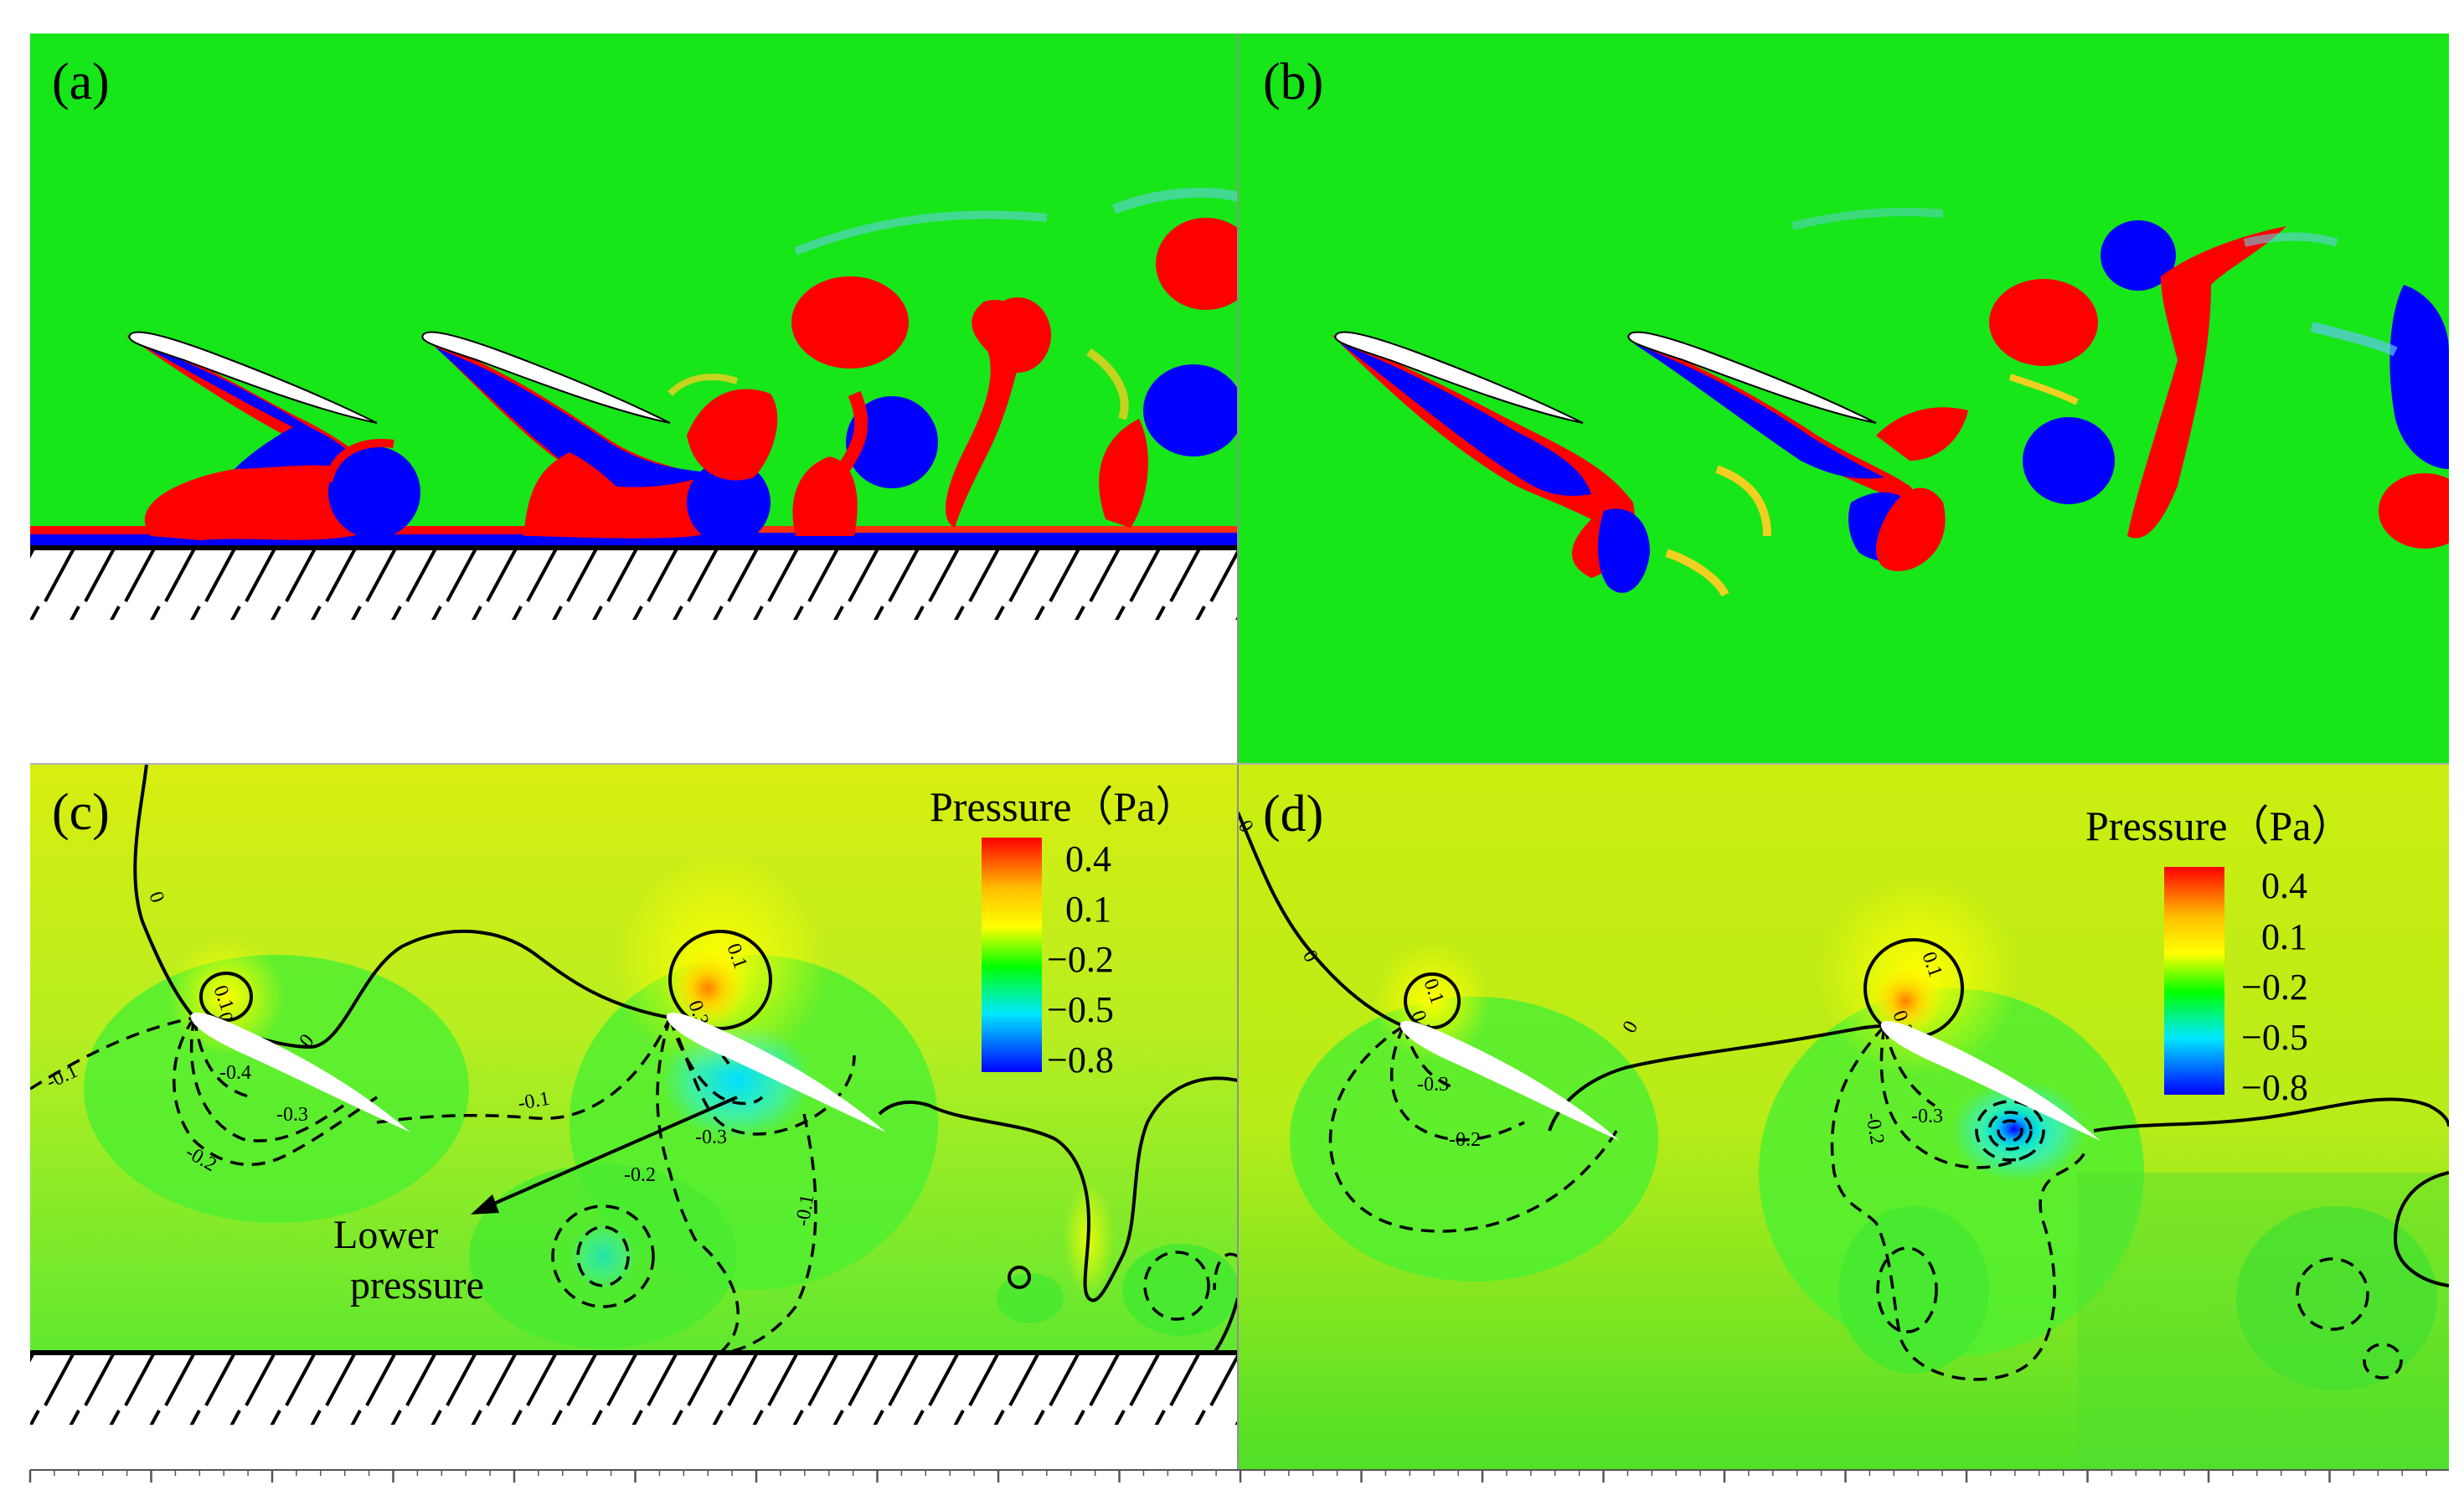 This screenshot has height=1511, width=2464. Describe the element at coordinates (1293, 82) in the screenshot. I see `panel-b-label: (b)` at that location.